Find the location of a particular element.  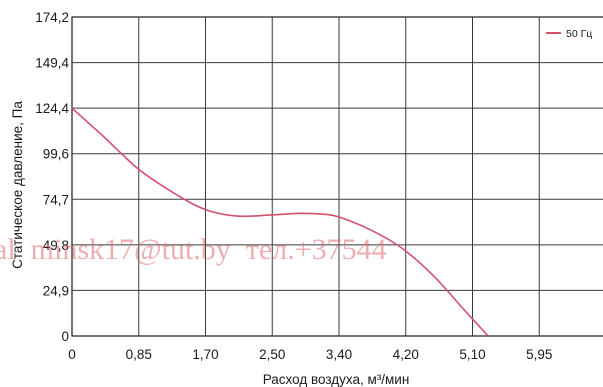

y-tick-label: 174,2 is located at coordinates (52, 17).